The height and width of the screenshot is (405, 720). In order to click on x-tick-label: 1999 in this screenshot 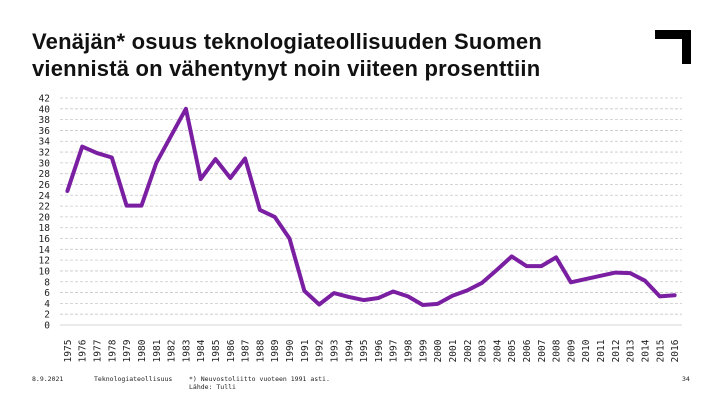, I will do `click(423, 350)`.